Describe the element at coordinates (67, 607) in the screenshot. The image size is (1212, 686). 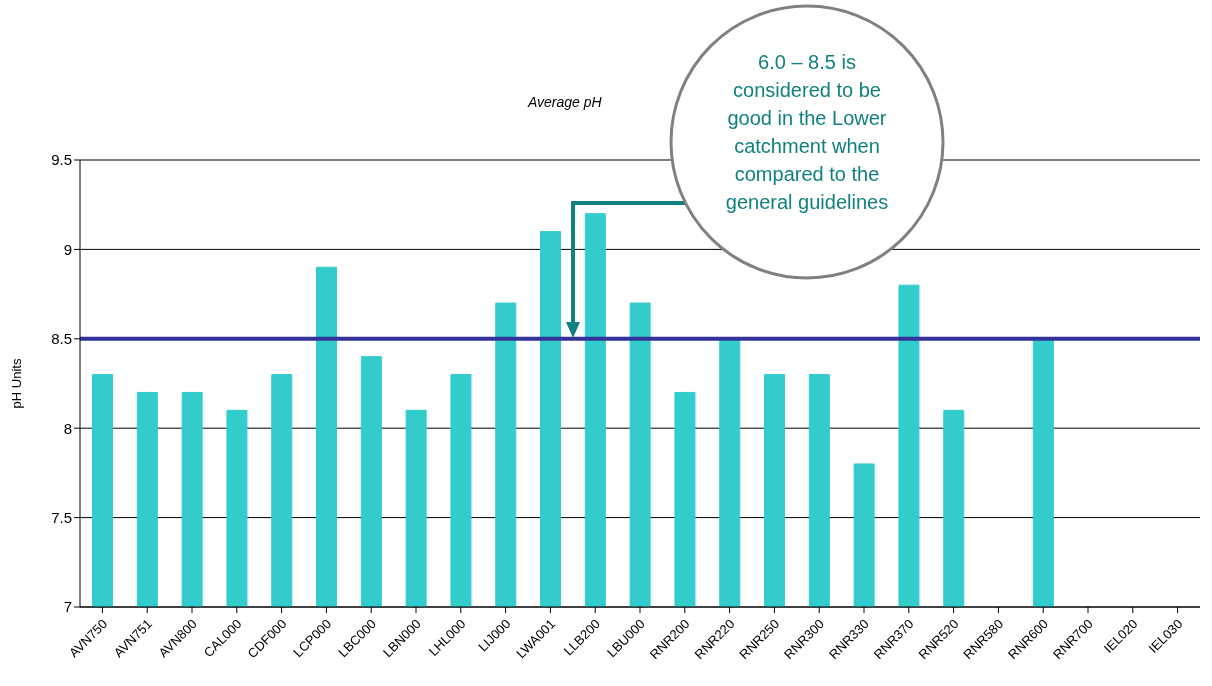
I see `y-tick-label: 7` at that location.